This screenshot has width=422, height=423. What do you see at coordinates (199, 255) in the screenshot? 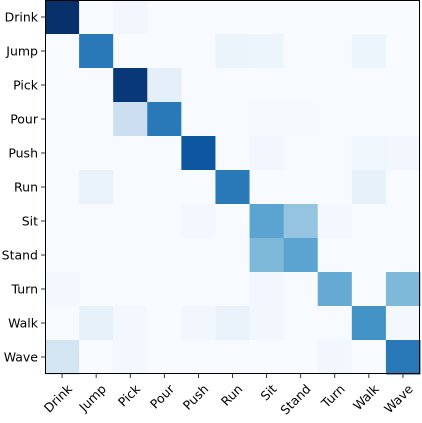
I see `heatmap-cell-stand-push` at bounding box center [199, 255].